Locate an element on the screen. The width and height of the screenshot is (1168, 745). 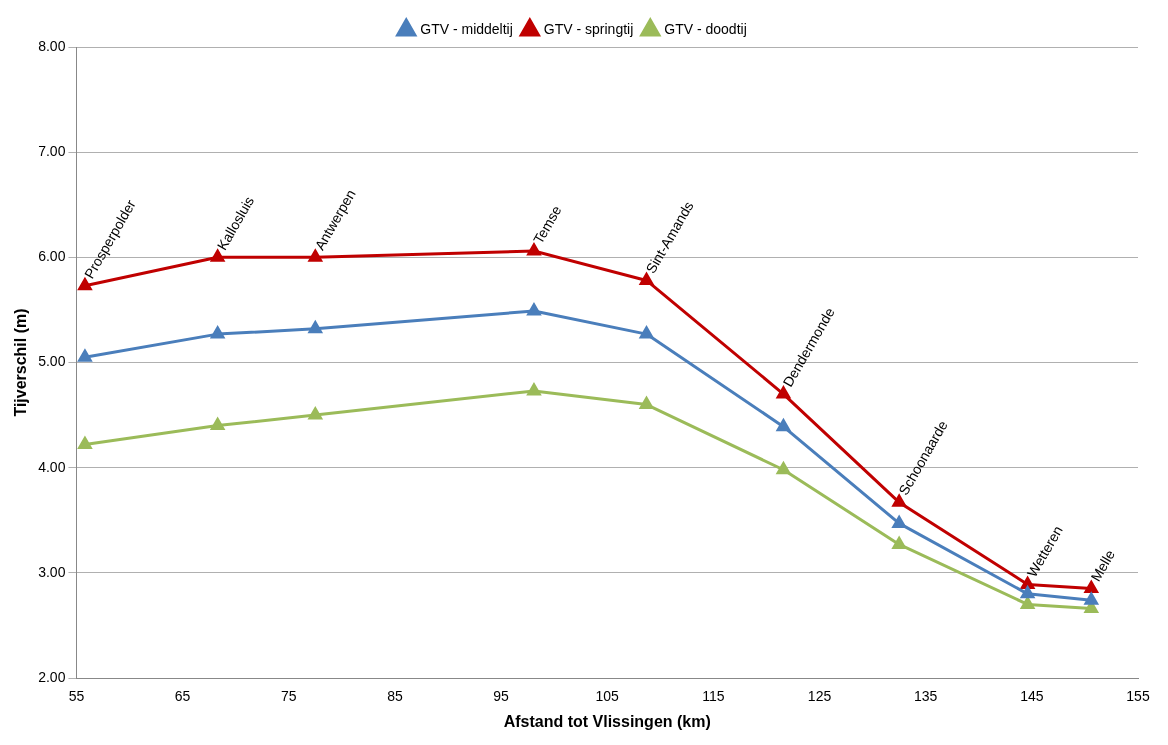
x-axis-title: Afstand tot Vlissingen (km) is located at coordinates (607, 721).